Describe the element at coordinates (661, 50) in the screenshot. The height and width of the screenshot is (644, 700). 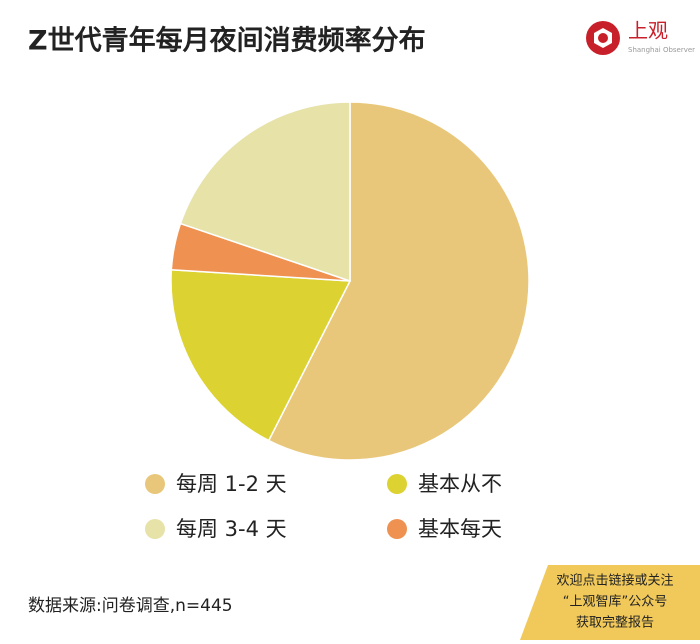
I see `logo-subtitle: Shanghai Observer` at that location.